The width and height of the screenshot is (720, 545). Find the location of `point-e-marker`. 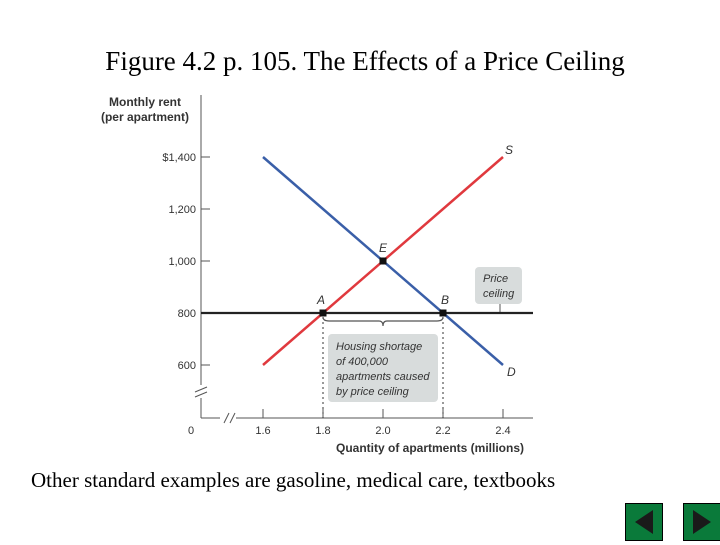

point-e-marker is located at coordinates (383, 261).